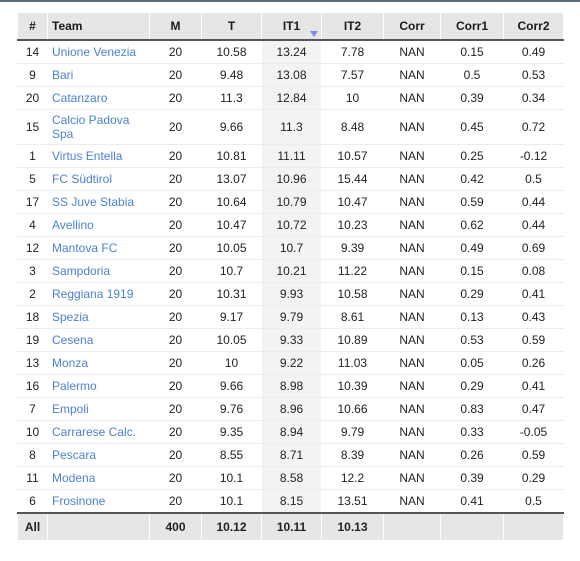  What do you see at coordinates (74, 478) in the screenshot?
I see `team-link: Modena` at bounding box center [74, 478].